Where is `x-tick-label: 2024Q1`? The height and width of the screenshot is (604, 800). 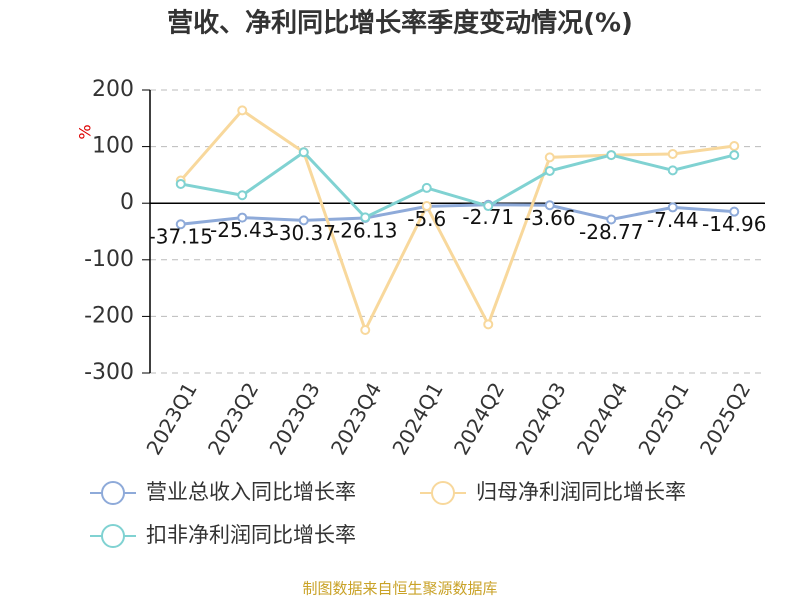
x-tick-label: 2024Q1 is located at coordinates (417, 418).